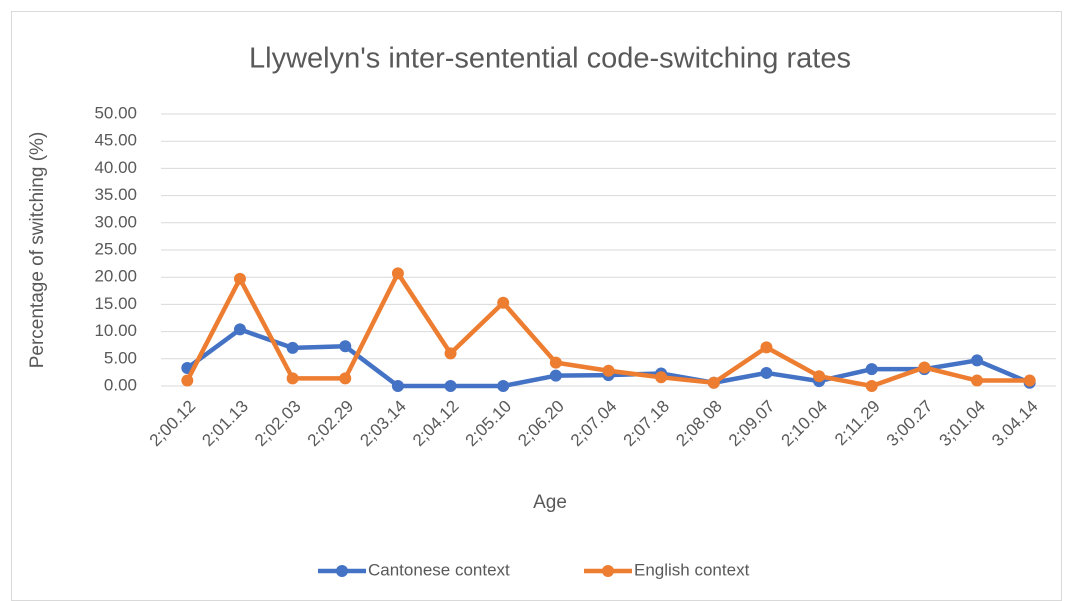 Image resolution: width=1072 pixels, height=601 pixels. I want to click on y-tick-label: 5.00, so click(120, 357).